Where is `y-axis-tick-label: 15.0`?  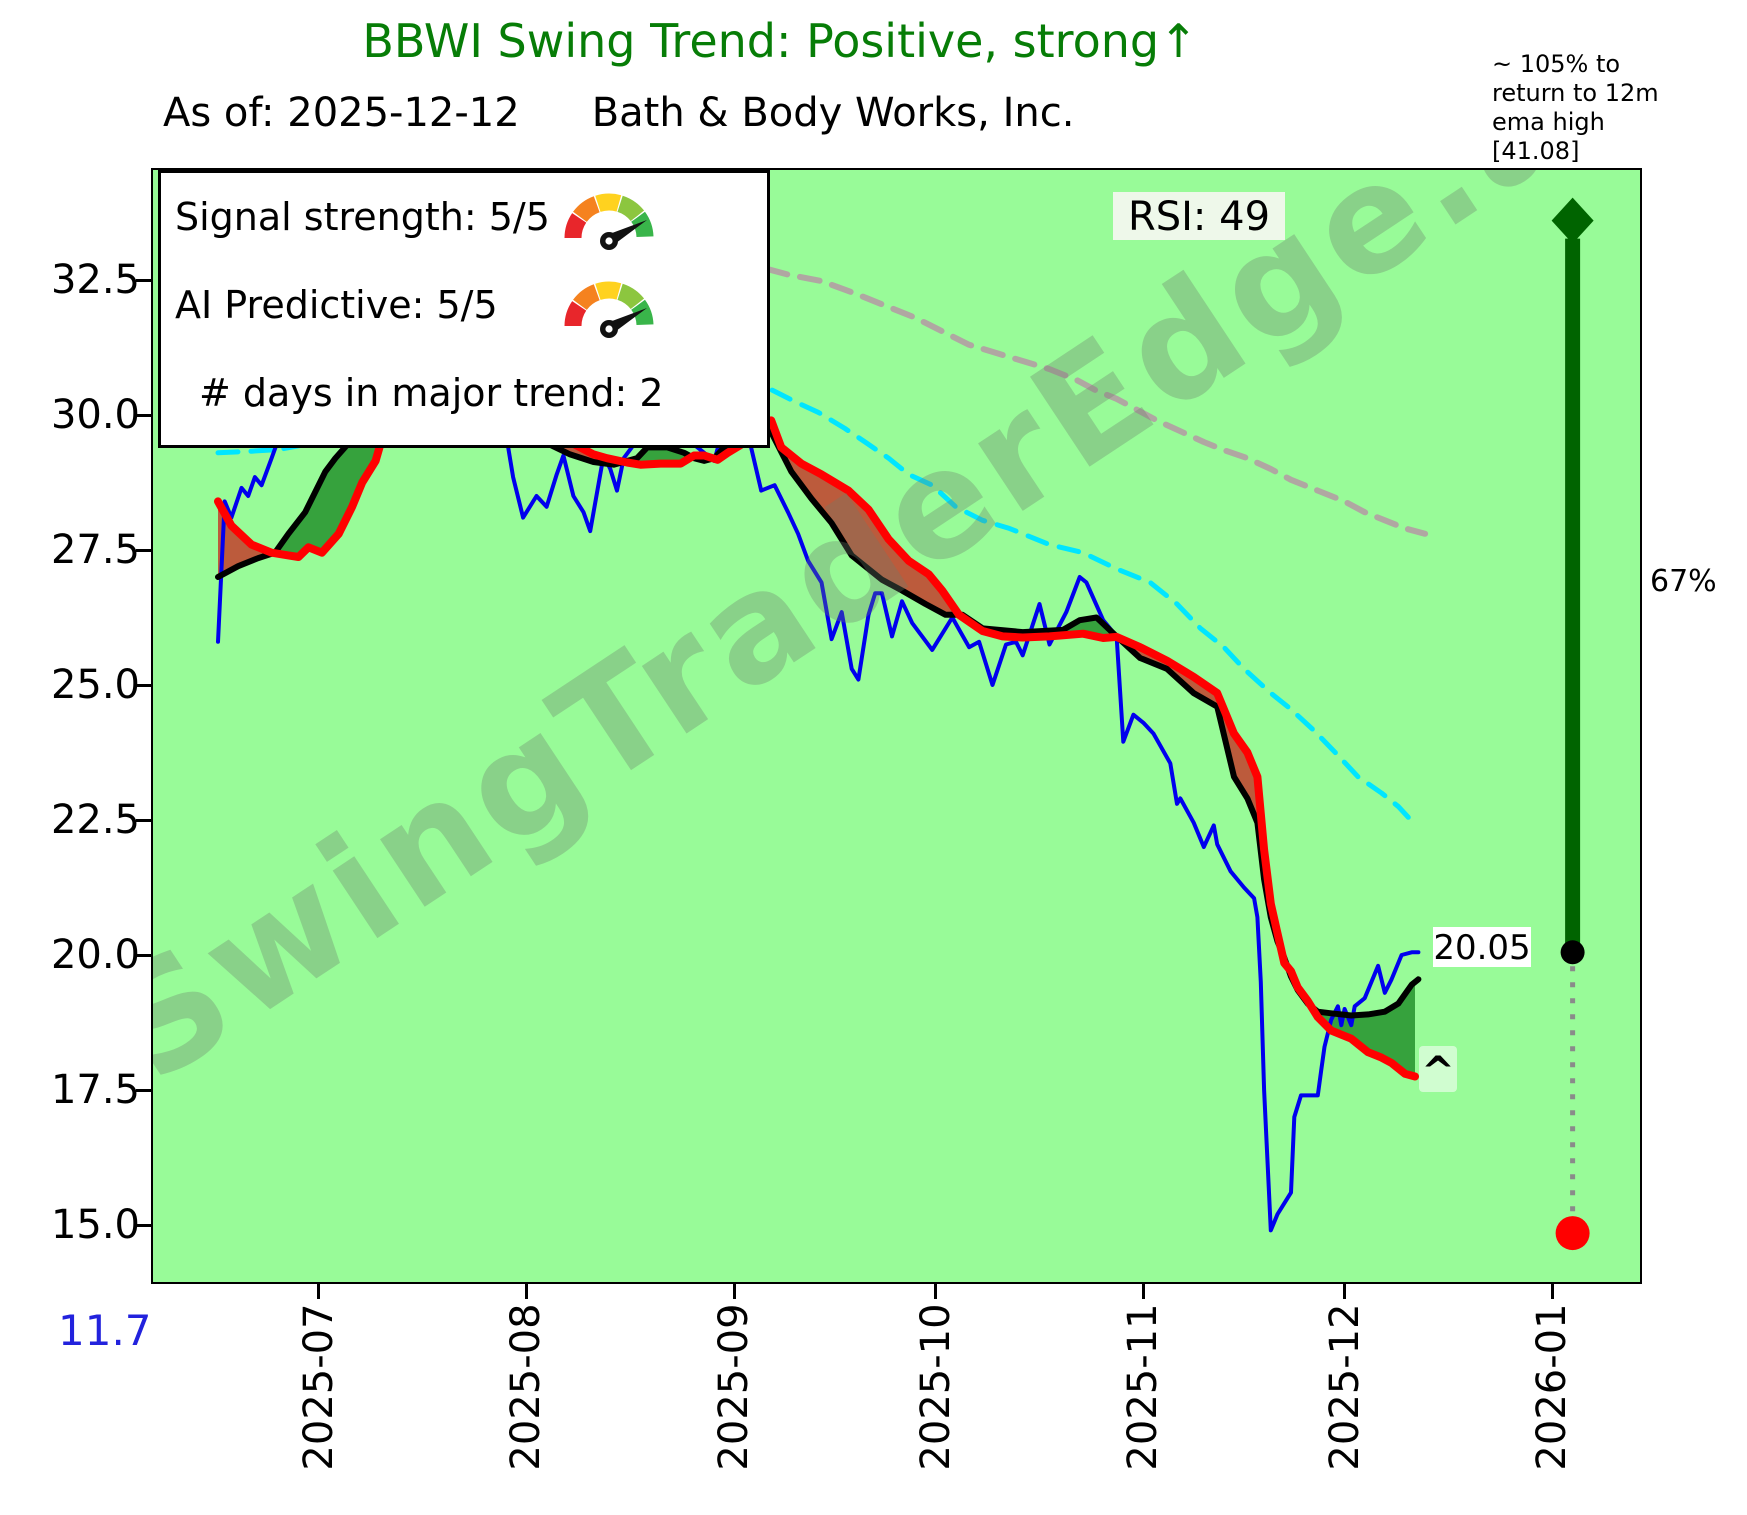
y-axis-tick-label: 15.0 is located at coordinates (95, 1225).